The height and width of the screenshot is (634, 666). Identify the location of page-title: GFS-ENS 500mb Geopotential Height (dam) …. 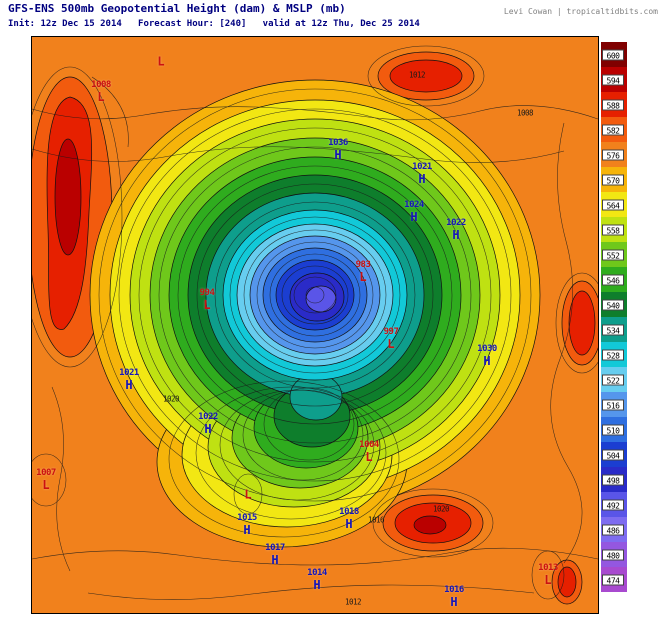
(177, 8).